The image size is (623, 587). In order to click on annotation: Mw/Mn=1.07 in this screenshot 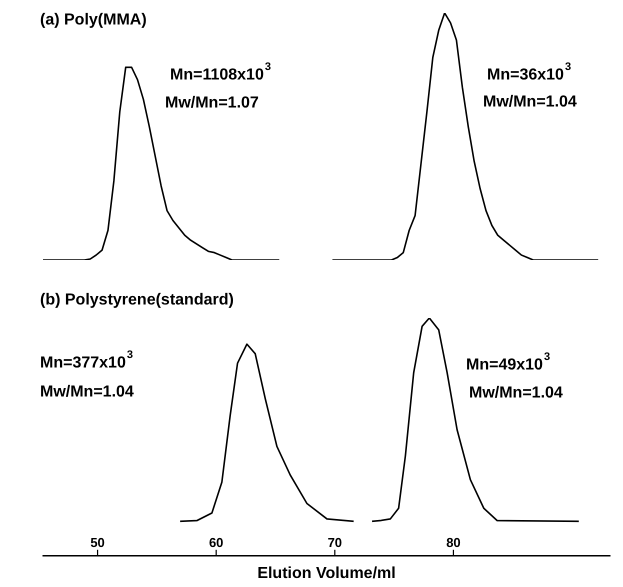, I will do `click(212, 103)`.